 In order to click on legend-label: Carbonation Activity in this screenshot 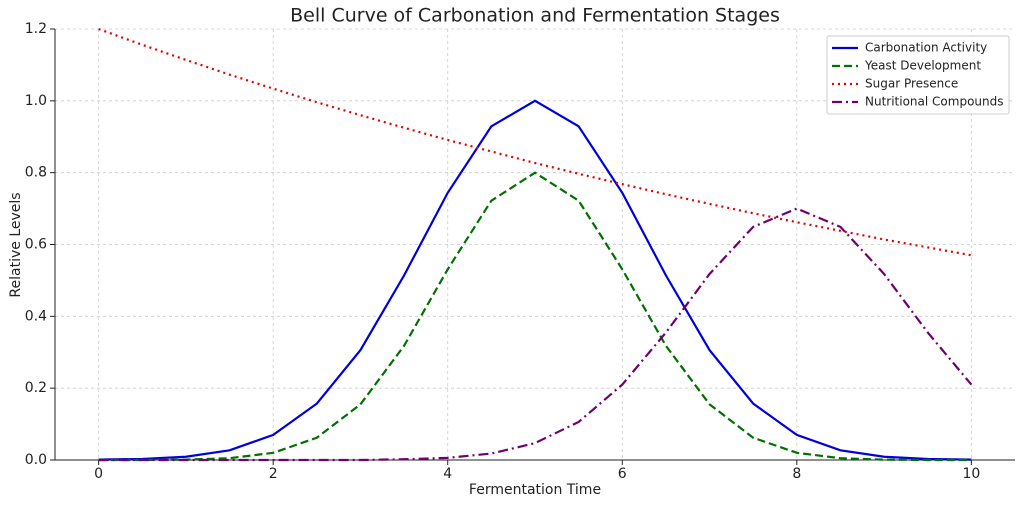, I will do `click(926, 48)`.